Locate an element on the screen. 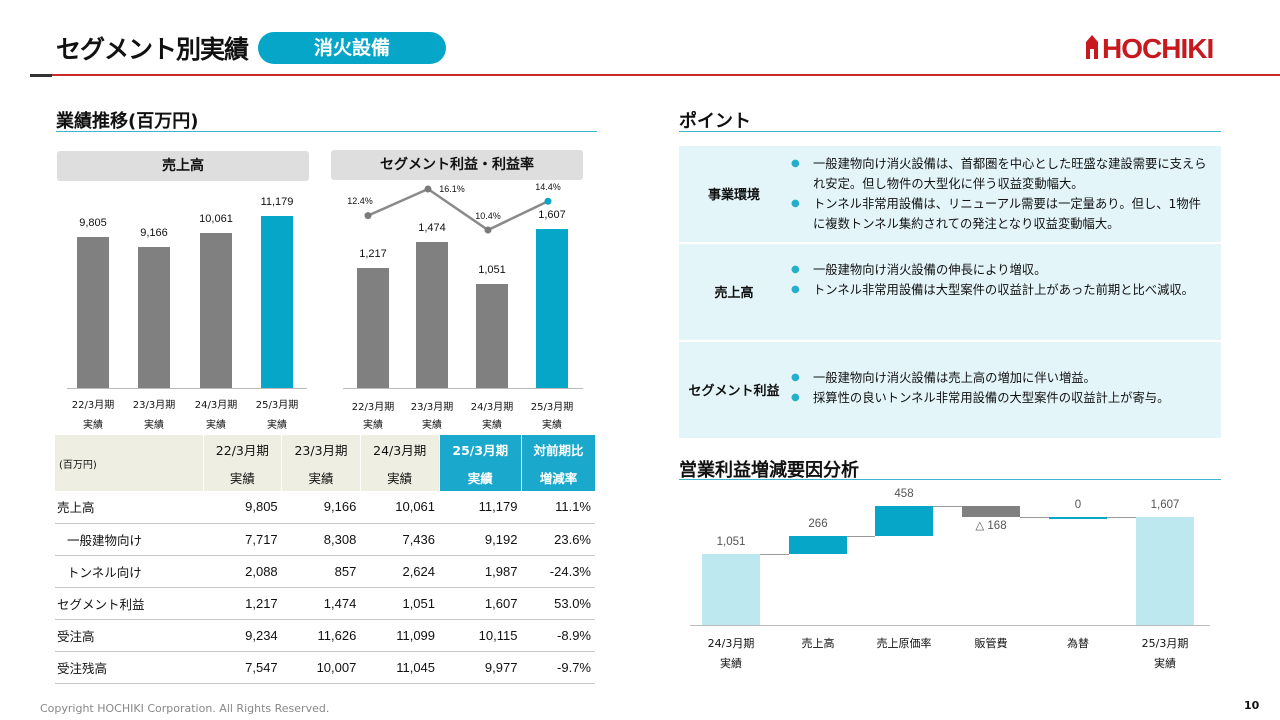  table-unit: (百万円) is located at coordinates (129, 463).